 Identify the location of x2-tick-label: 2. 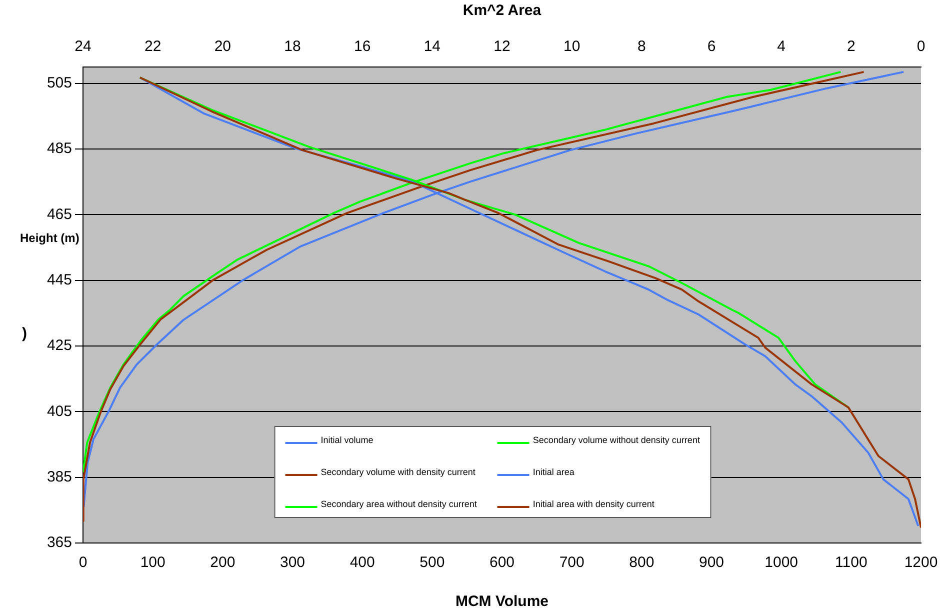
(851, 47).